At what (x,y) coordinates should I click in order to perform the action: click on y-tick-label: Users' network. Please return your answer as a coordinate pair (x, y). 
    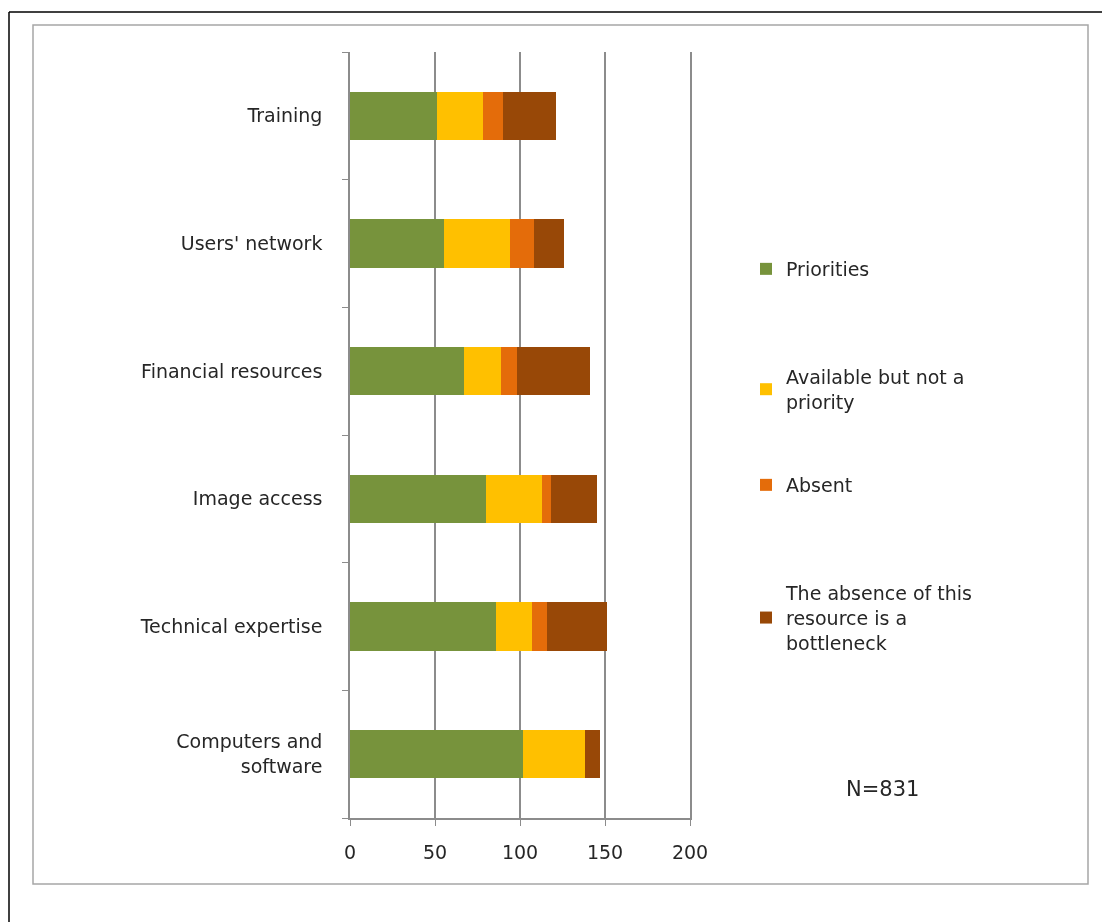
    Looking at the image, I should click on (251, 243).